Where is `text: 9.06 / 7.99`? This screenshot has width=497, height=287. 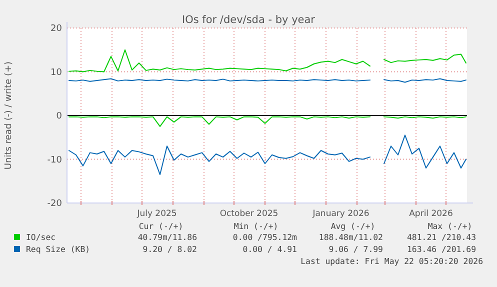
text: 9.06 / 7.99 is located at coordinates (356, 249).